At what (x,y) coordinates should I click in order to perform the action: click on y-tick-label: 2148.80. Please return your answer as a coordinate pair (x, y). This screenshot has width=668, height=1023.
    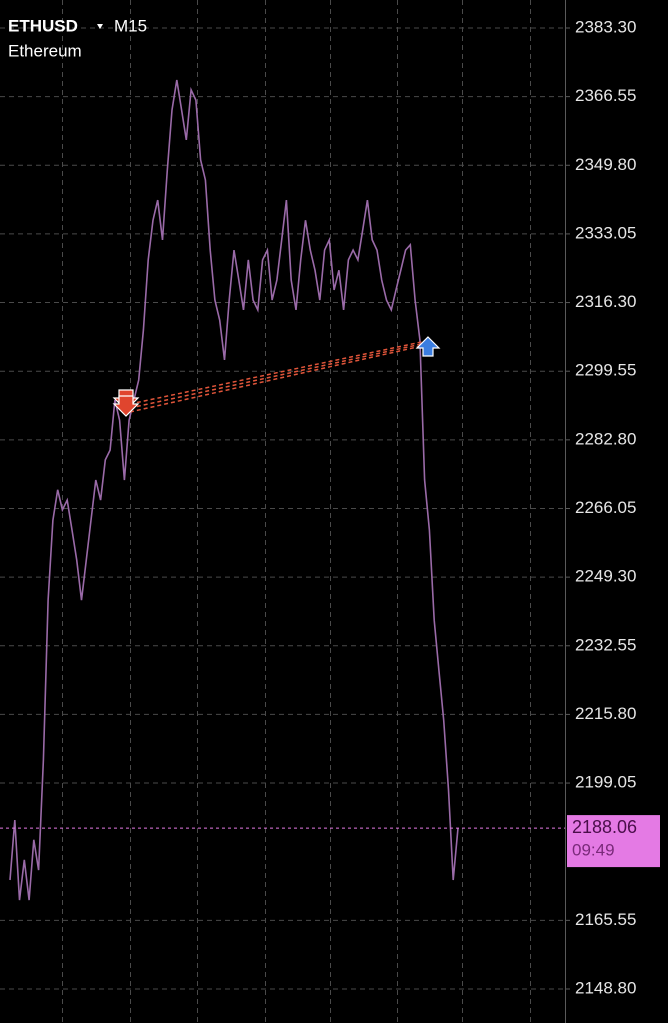
    Looking at the image, I should click on (605, 987).